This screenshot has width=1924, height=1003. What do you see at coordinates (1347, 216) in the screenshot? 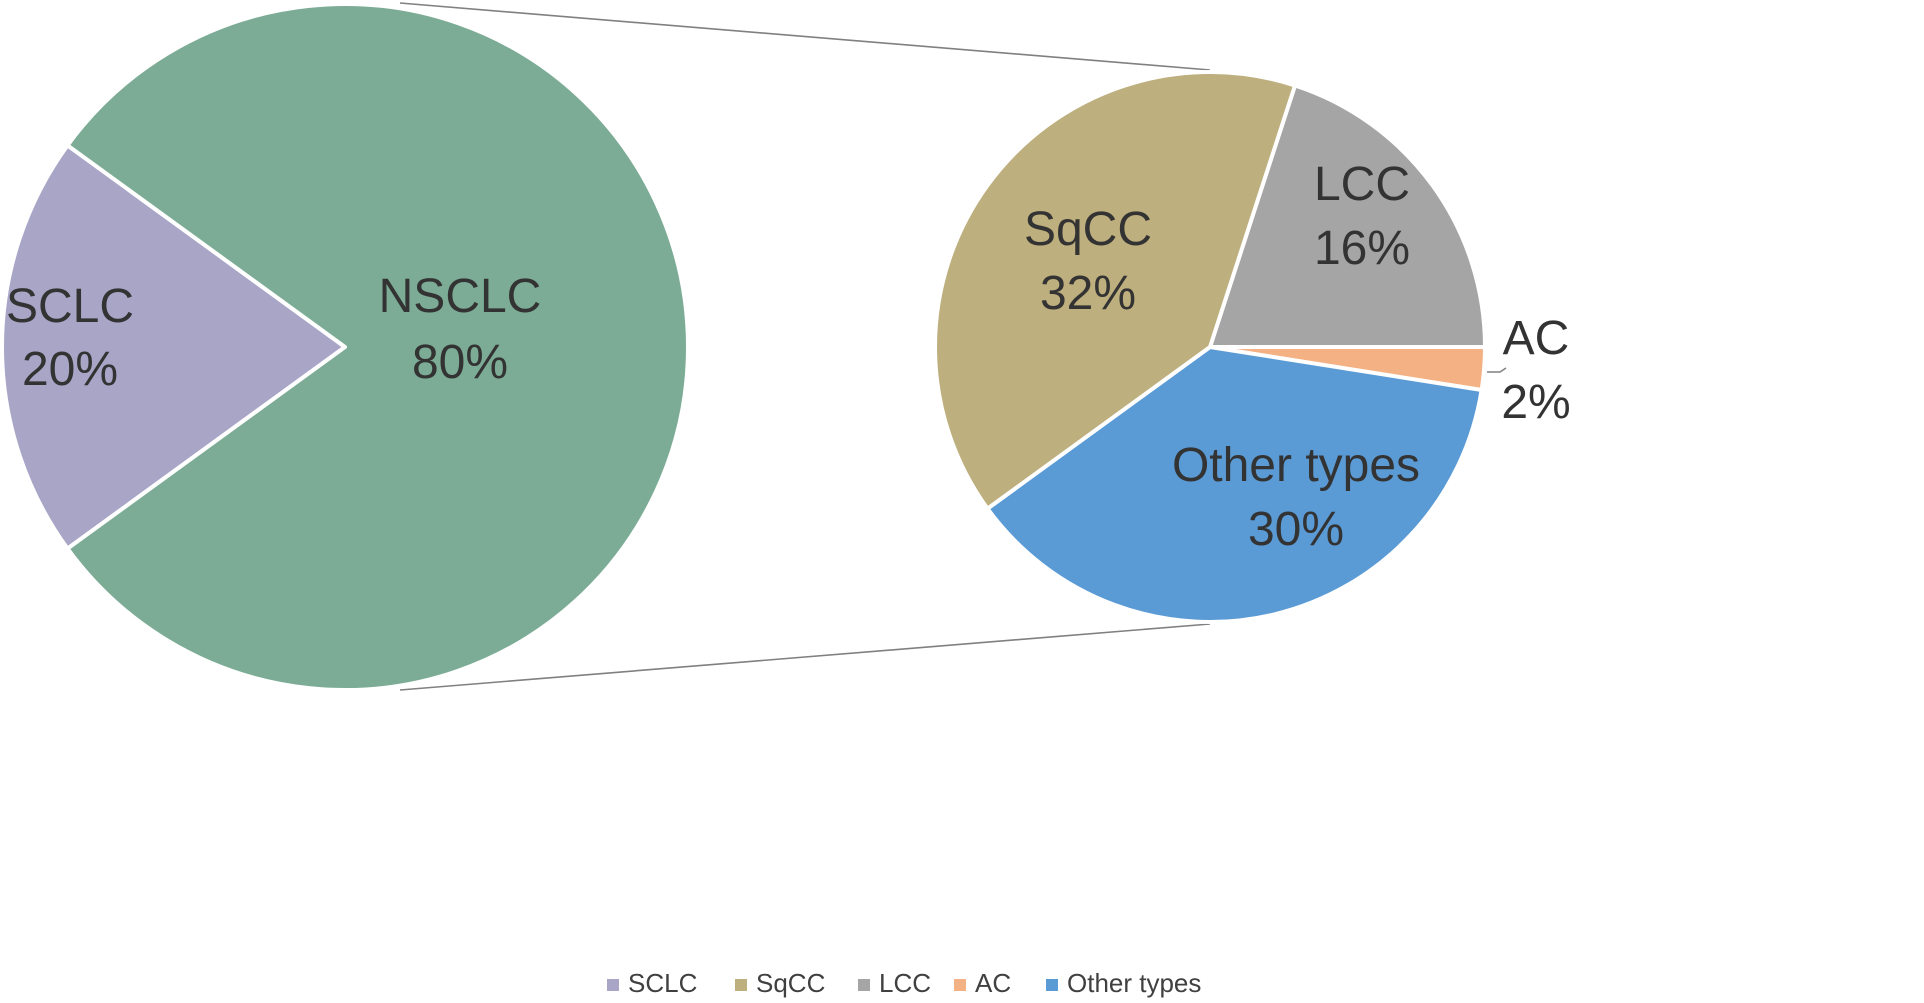
I see `pie-slice-lcc` at bounding box center [1347, 216].